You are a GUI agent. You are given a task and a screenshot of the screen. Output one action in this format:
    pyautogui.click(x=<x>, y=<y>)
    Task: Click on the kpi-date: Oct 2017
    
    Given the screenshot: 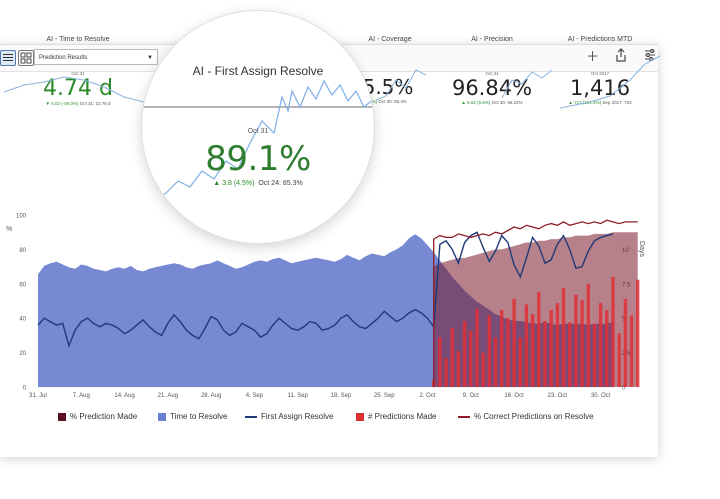 What is the action you would take?
    pyautogui.click(x=600, y=73)
    